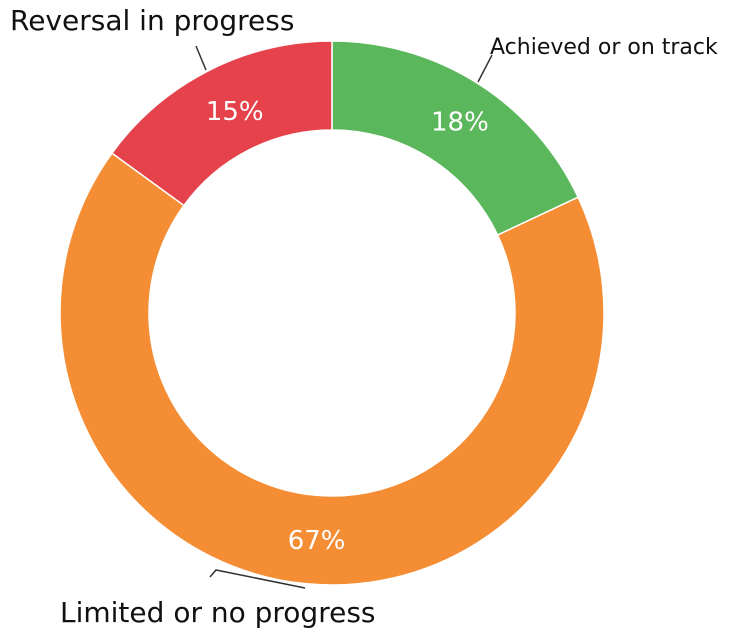 This screenshot has height=635, width=743. I want to click on category-label: Achieved or on track, so click(604, 47).